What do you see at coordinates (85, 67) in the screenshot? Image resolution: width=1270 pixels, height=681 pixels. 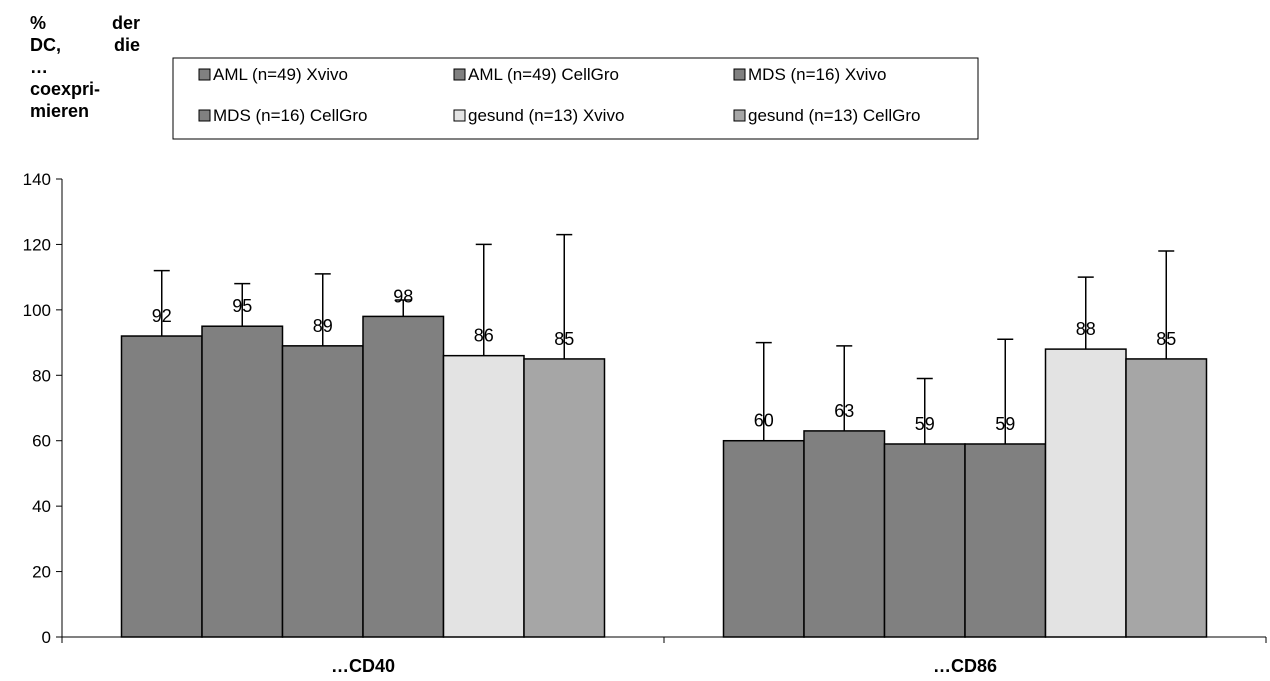 I see `y-axis-label: % der DC, die … coexpri- mieren` at bounding box center [85, 67].